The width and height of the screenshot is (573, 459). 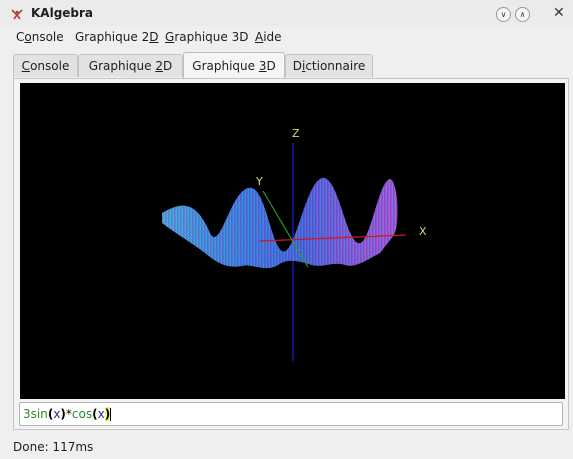 I want to click on kalgebra-icon, so click(x=17, y=14).